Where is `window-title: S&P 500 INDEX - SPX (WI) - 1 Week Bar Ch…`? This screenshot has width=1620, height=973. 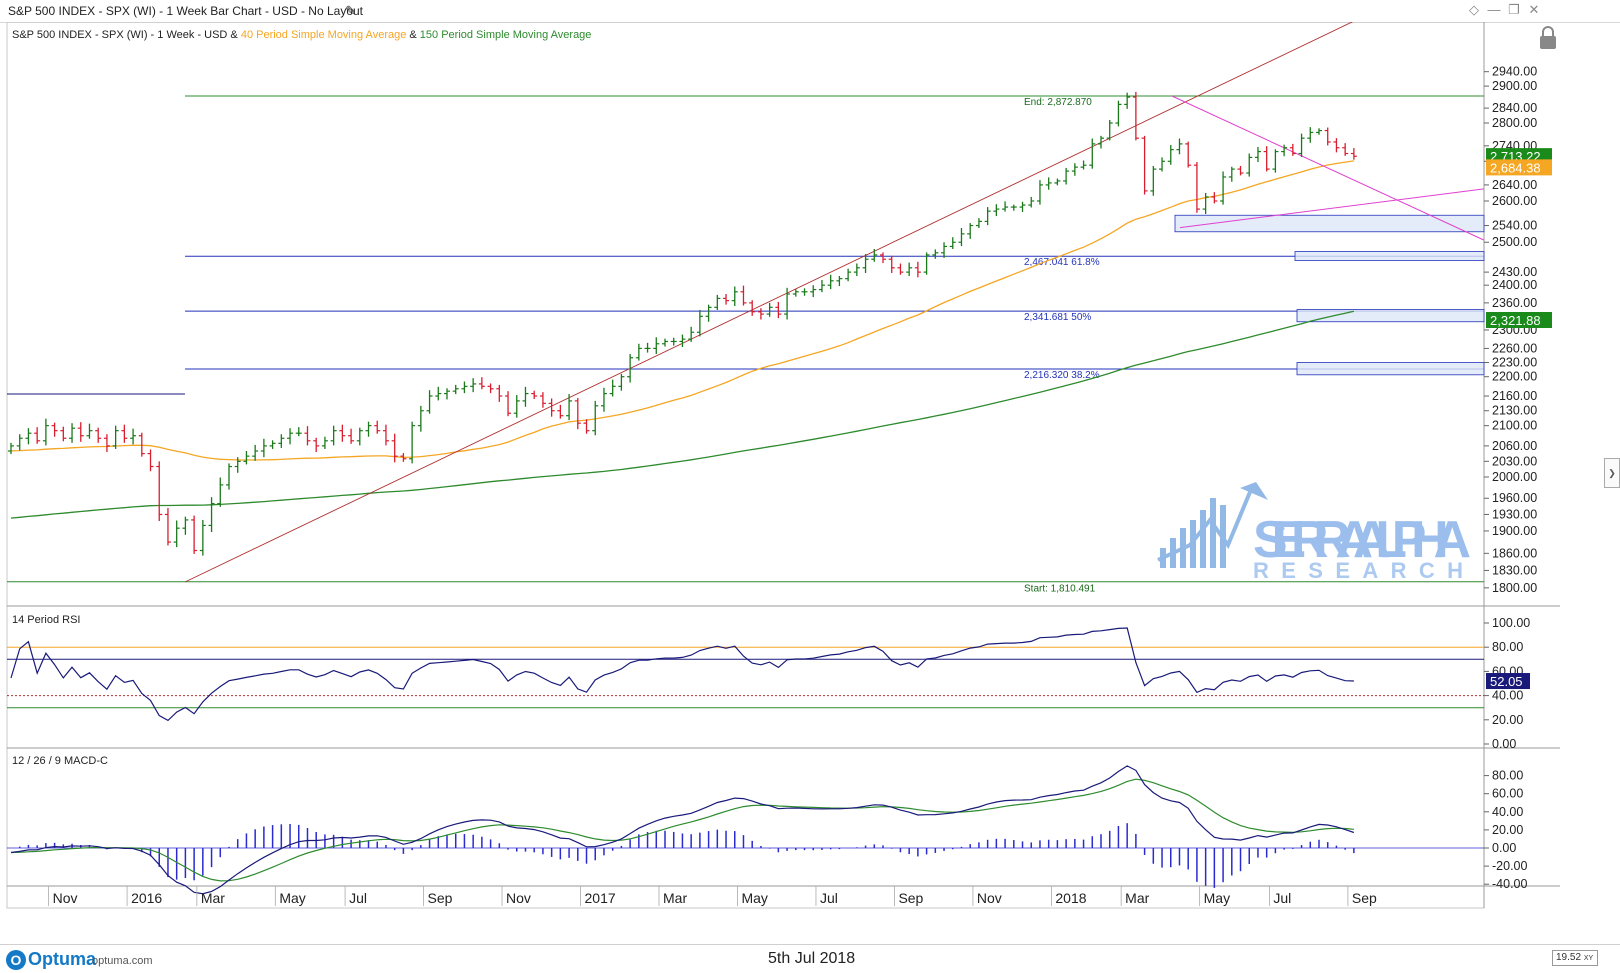
window-title: S&P 500 INDEX - SPX (WI) - 1 Week Bar Ch… is located at coordinates (186, 11).